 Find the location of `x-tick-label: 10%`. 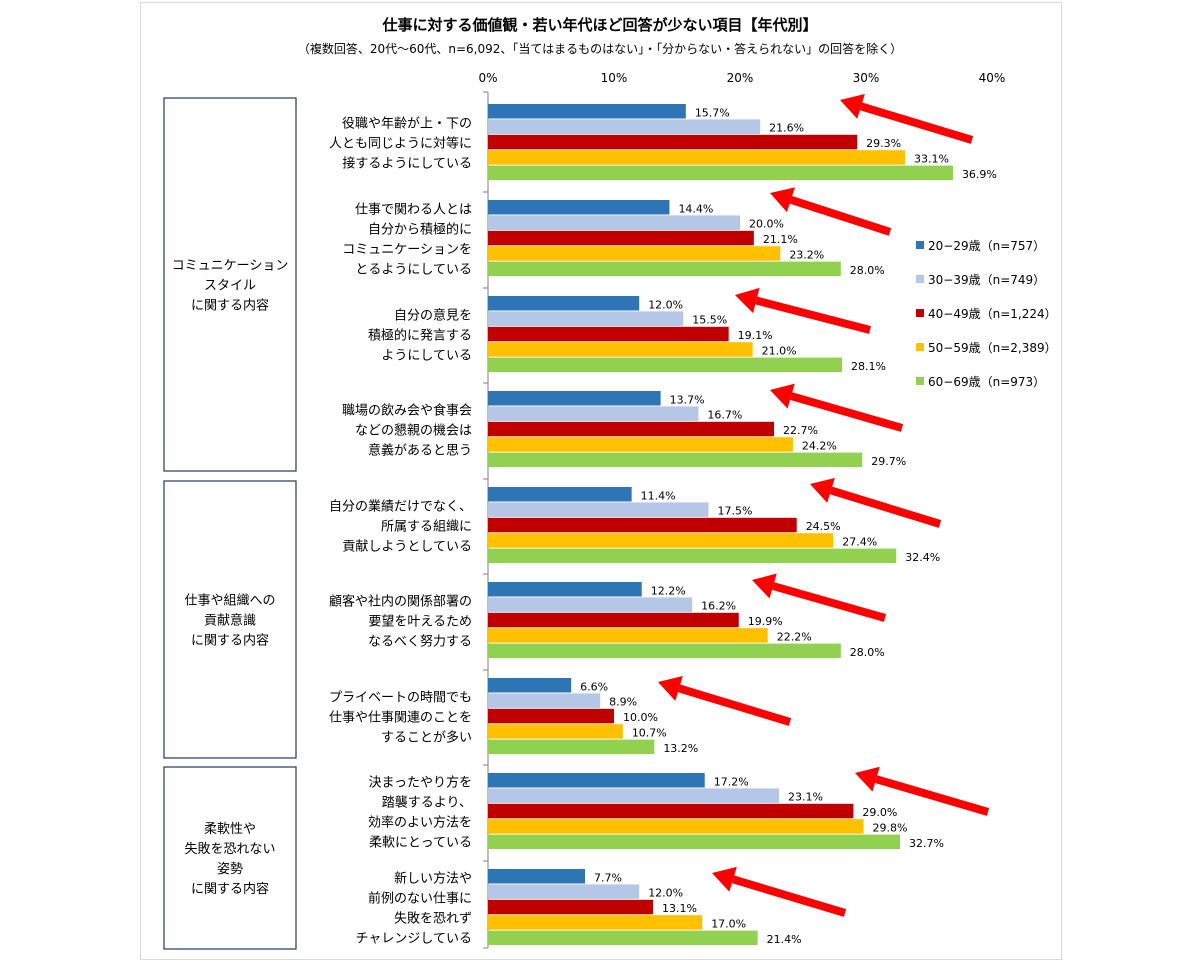

x-tick-label: 10% is located at coordinates (614, 78).